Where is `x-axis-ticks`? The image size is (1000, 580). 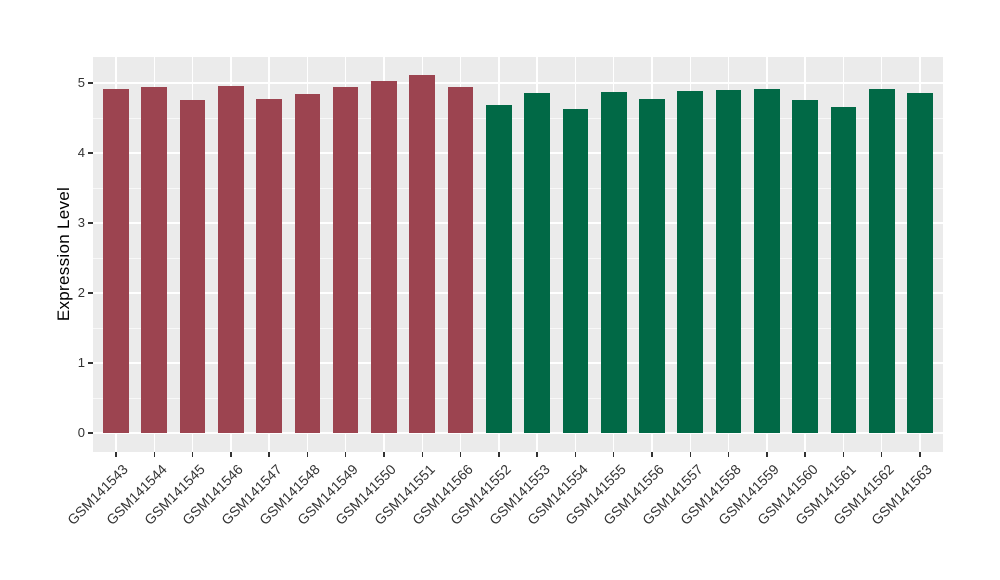 x-axis-ticks is located at coordinates (518, 455).